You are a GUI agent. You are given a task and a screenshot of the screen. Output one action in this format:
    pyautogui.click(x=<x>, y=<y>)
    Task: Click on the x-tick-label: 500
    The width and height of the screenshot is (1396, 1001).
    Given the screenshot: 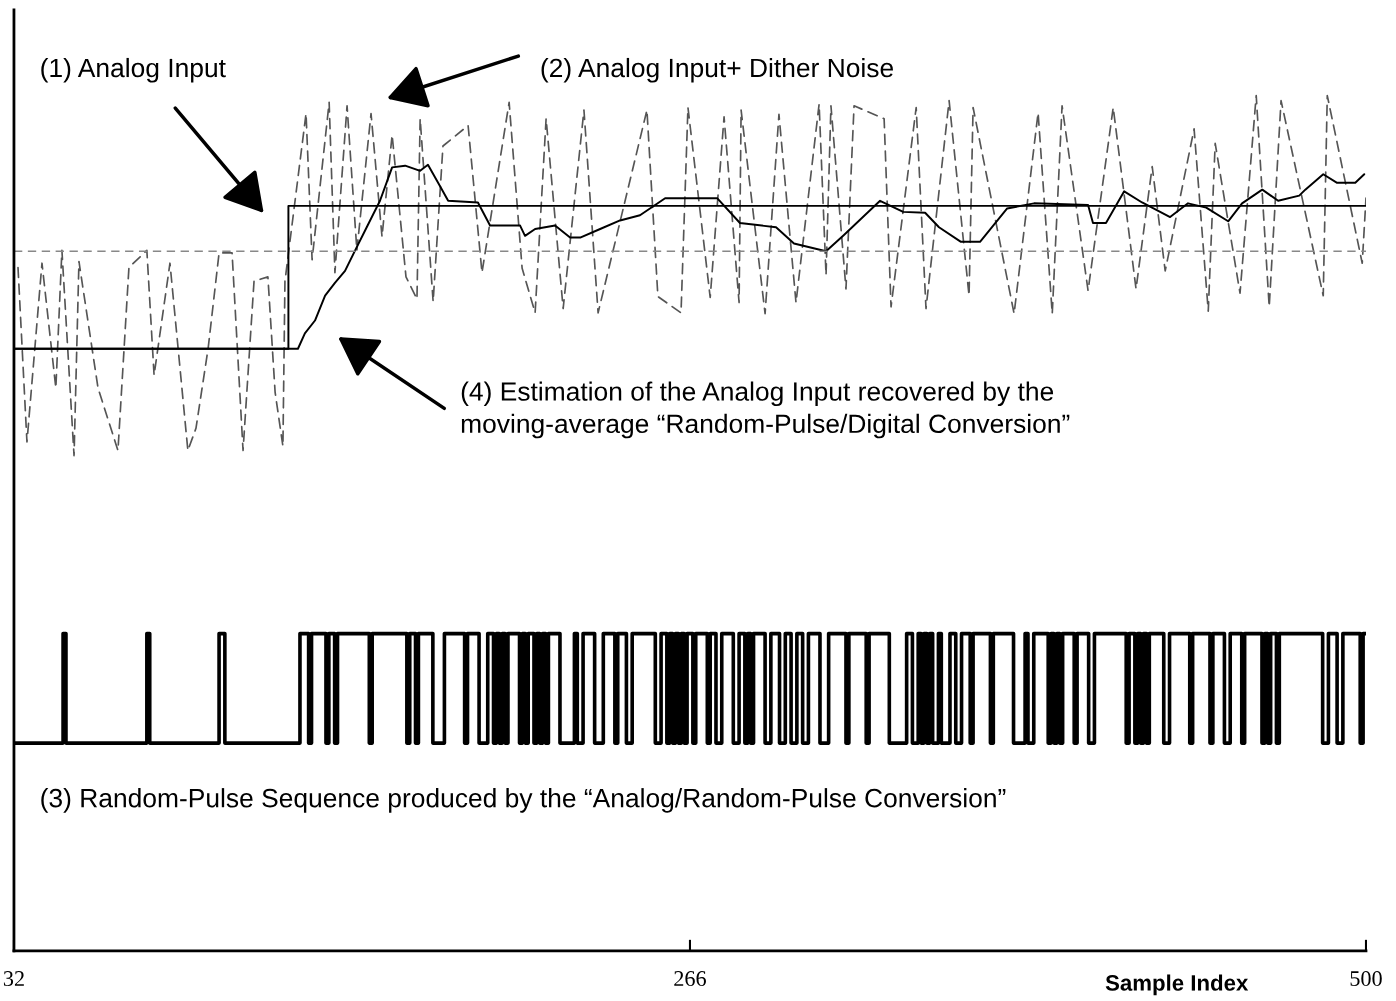 What is the action you would take?
    pyautogui.click(x=1366, y=979)
    